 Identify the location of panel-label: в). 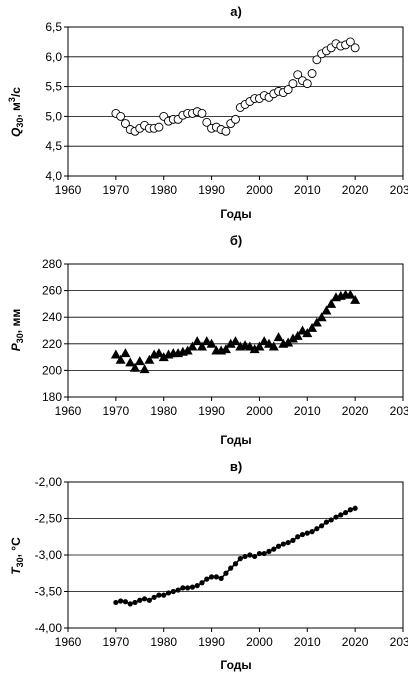
(236, 466).